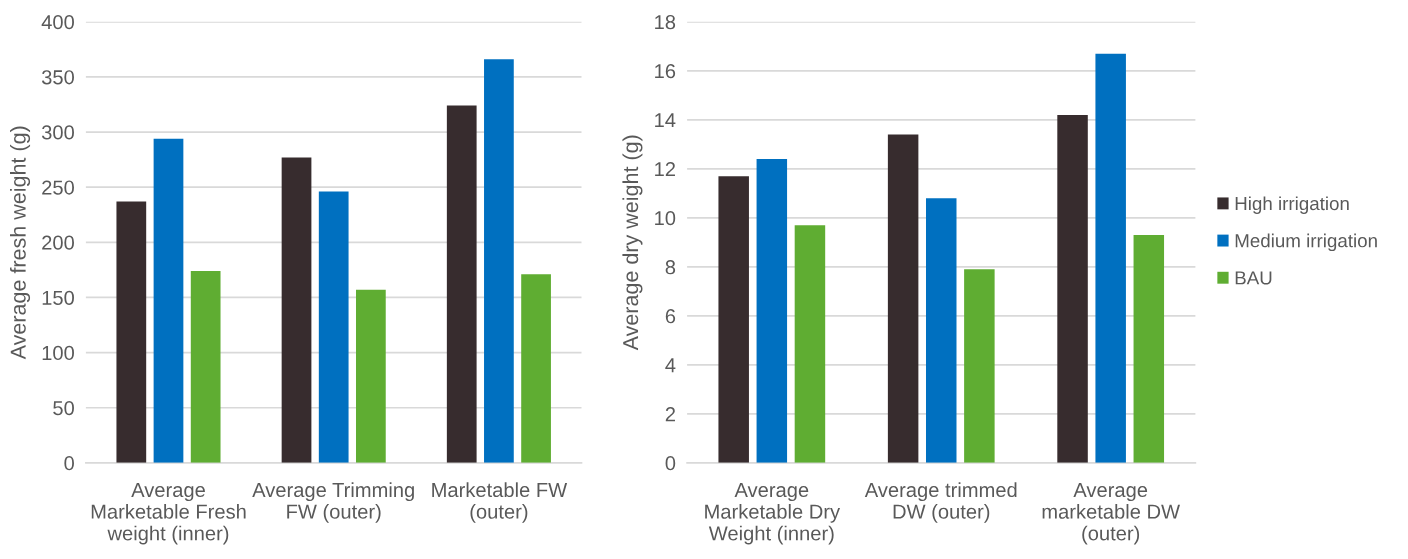 This screenshot has width=1408, height=559. Describe the element at coordinates (1306, 242) in the screenshot. I see `legend-label: Medium irrigation` at that location.